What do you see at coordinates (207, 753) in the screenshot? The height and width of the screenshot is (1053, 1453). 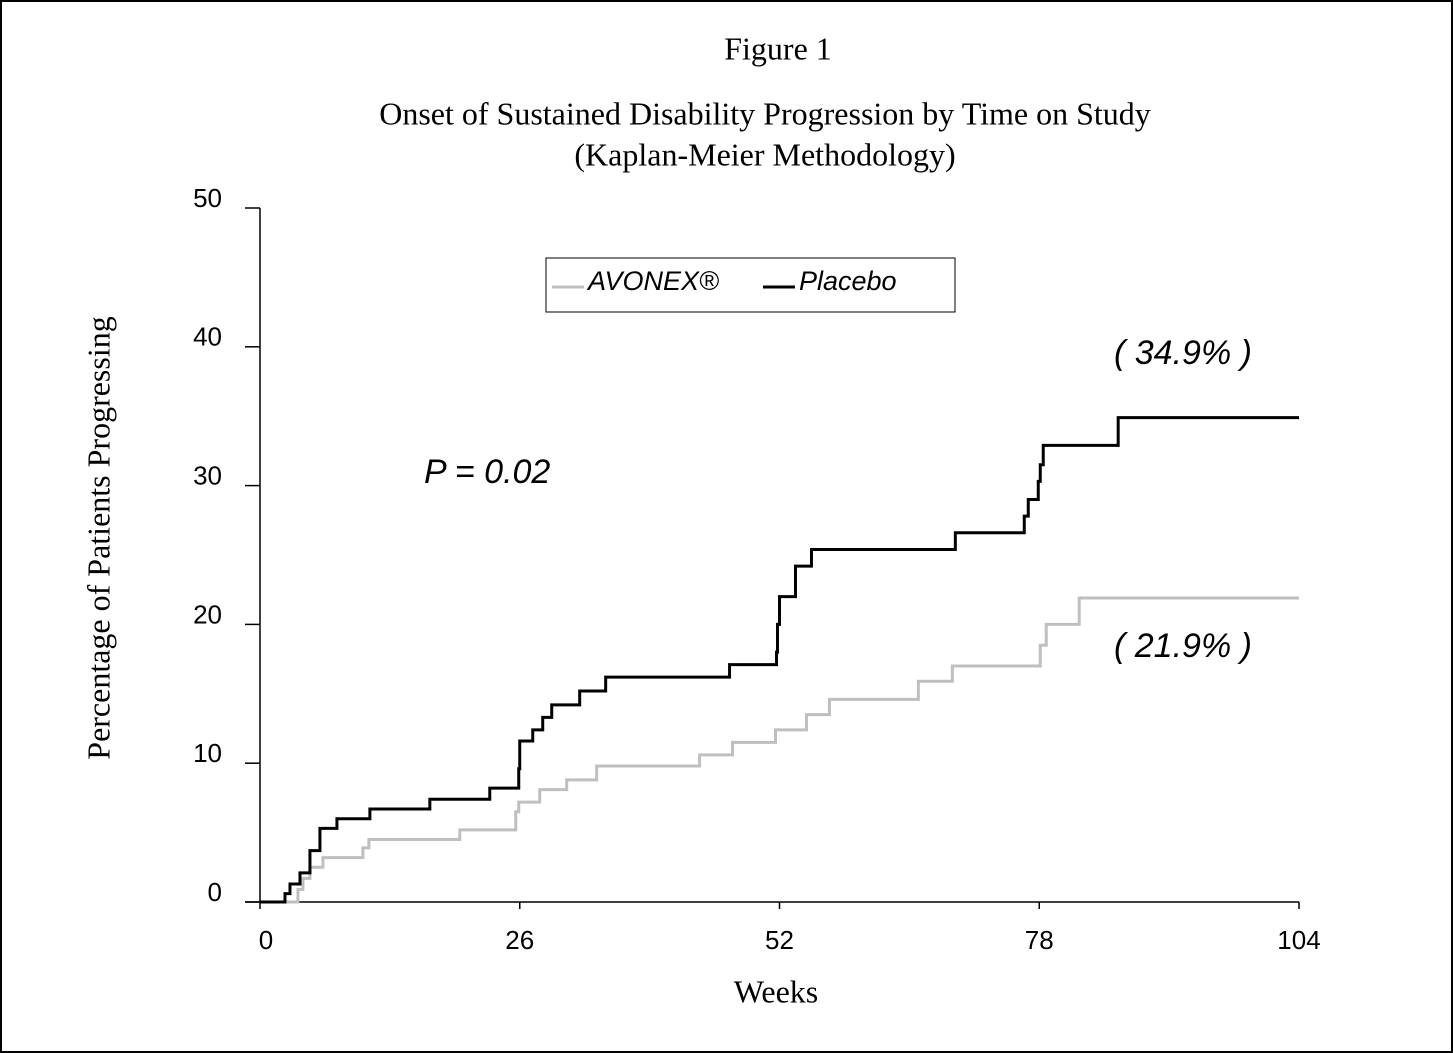 I see `y-tick-label: 10` at bounding box center [207, 753].